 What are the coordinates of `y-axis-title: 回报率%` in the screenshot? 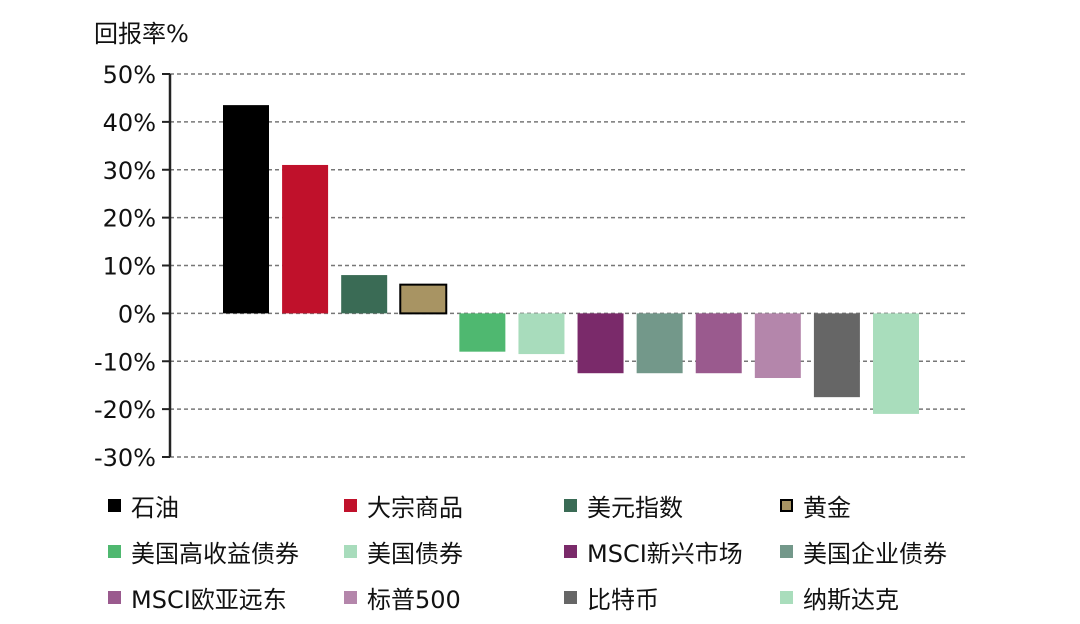 It's located at (141, 34).